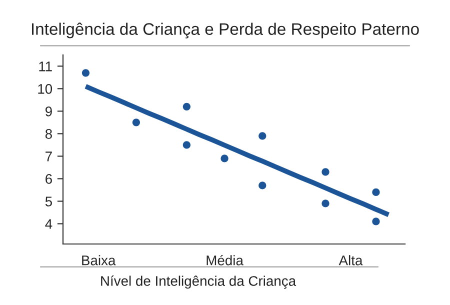 Image resolution: width=450 pixels, height=305 pixels. I want to click on chart-title: Inteligência da Criança e Perda de Respeito Paterno, so click(225, 30).